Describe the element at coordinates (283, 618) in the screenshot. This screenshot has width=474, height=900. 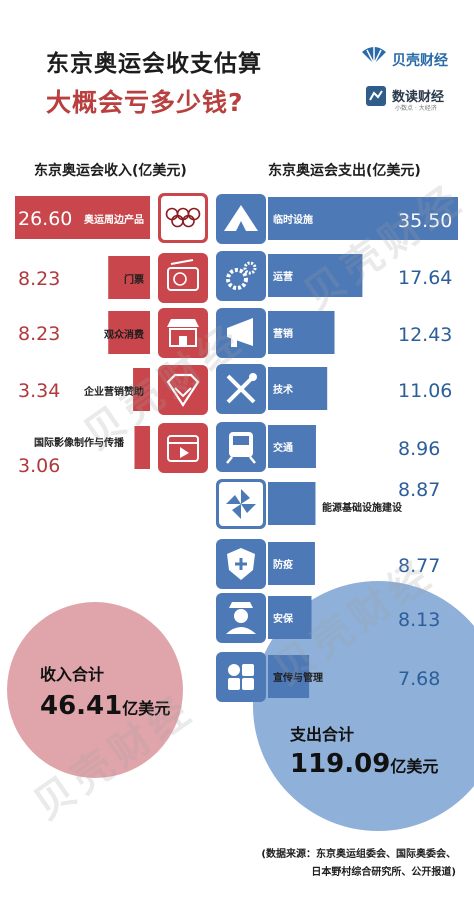
I see `expense-category-label: 安保` at that location.